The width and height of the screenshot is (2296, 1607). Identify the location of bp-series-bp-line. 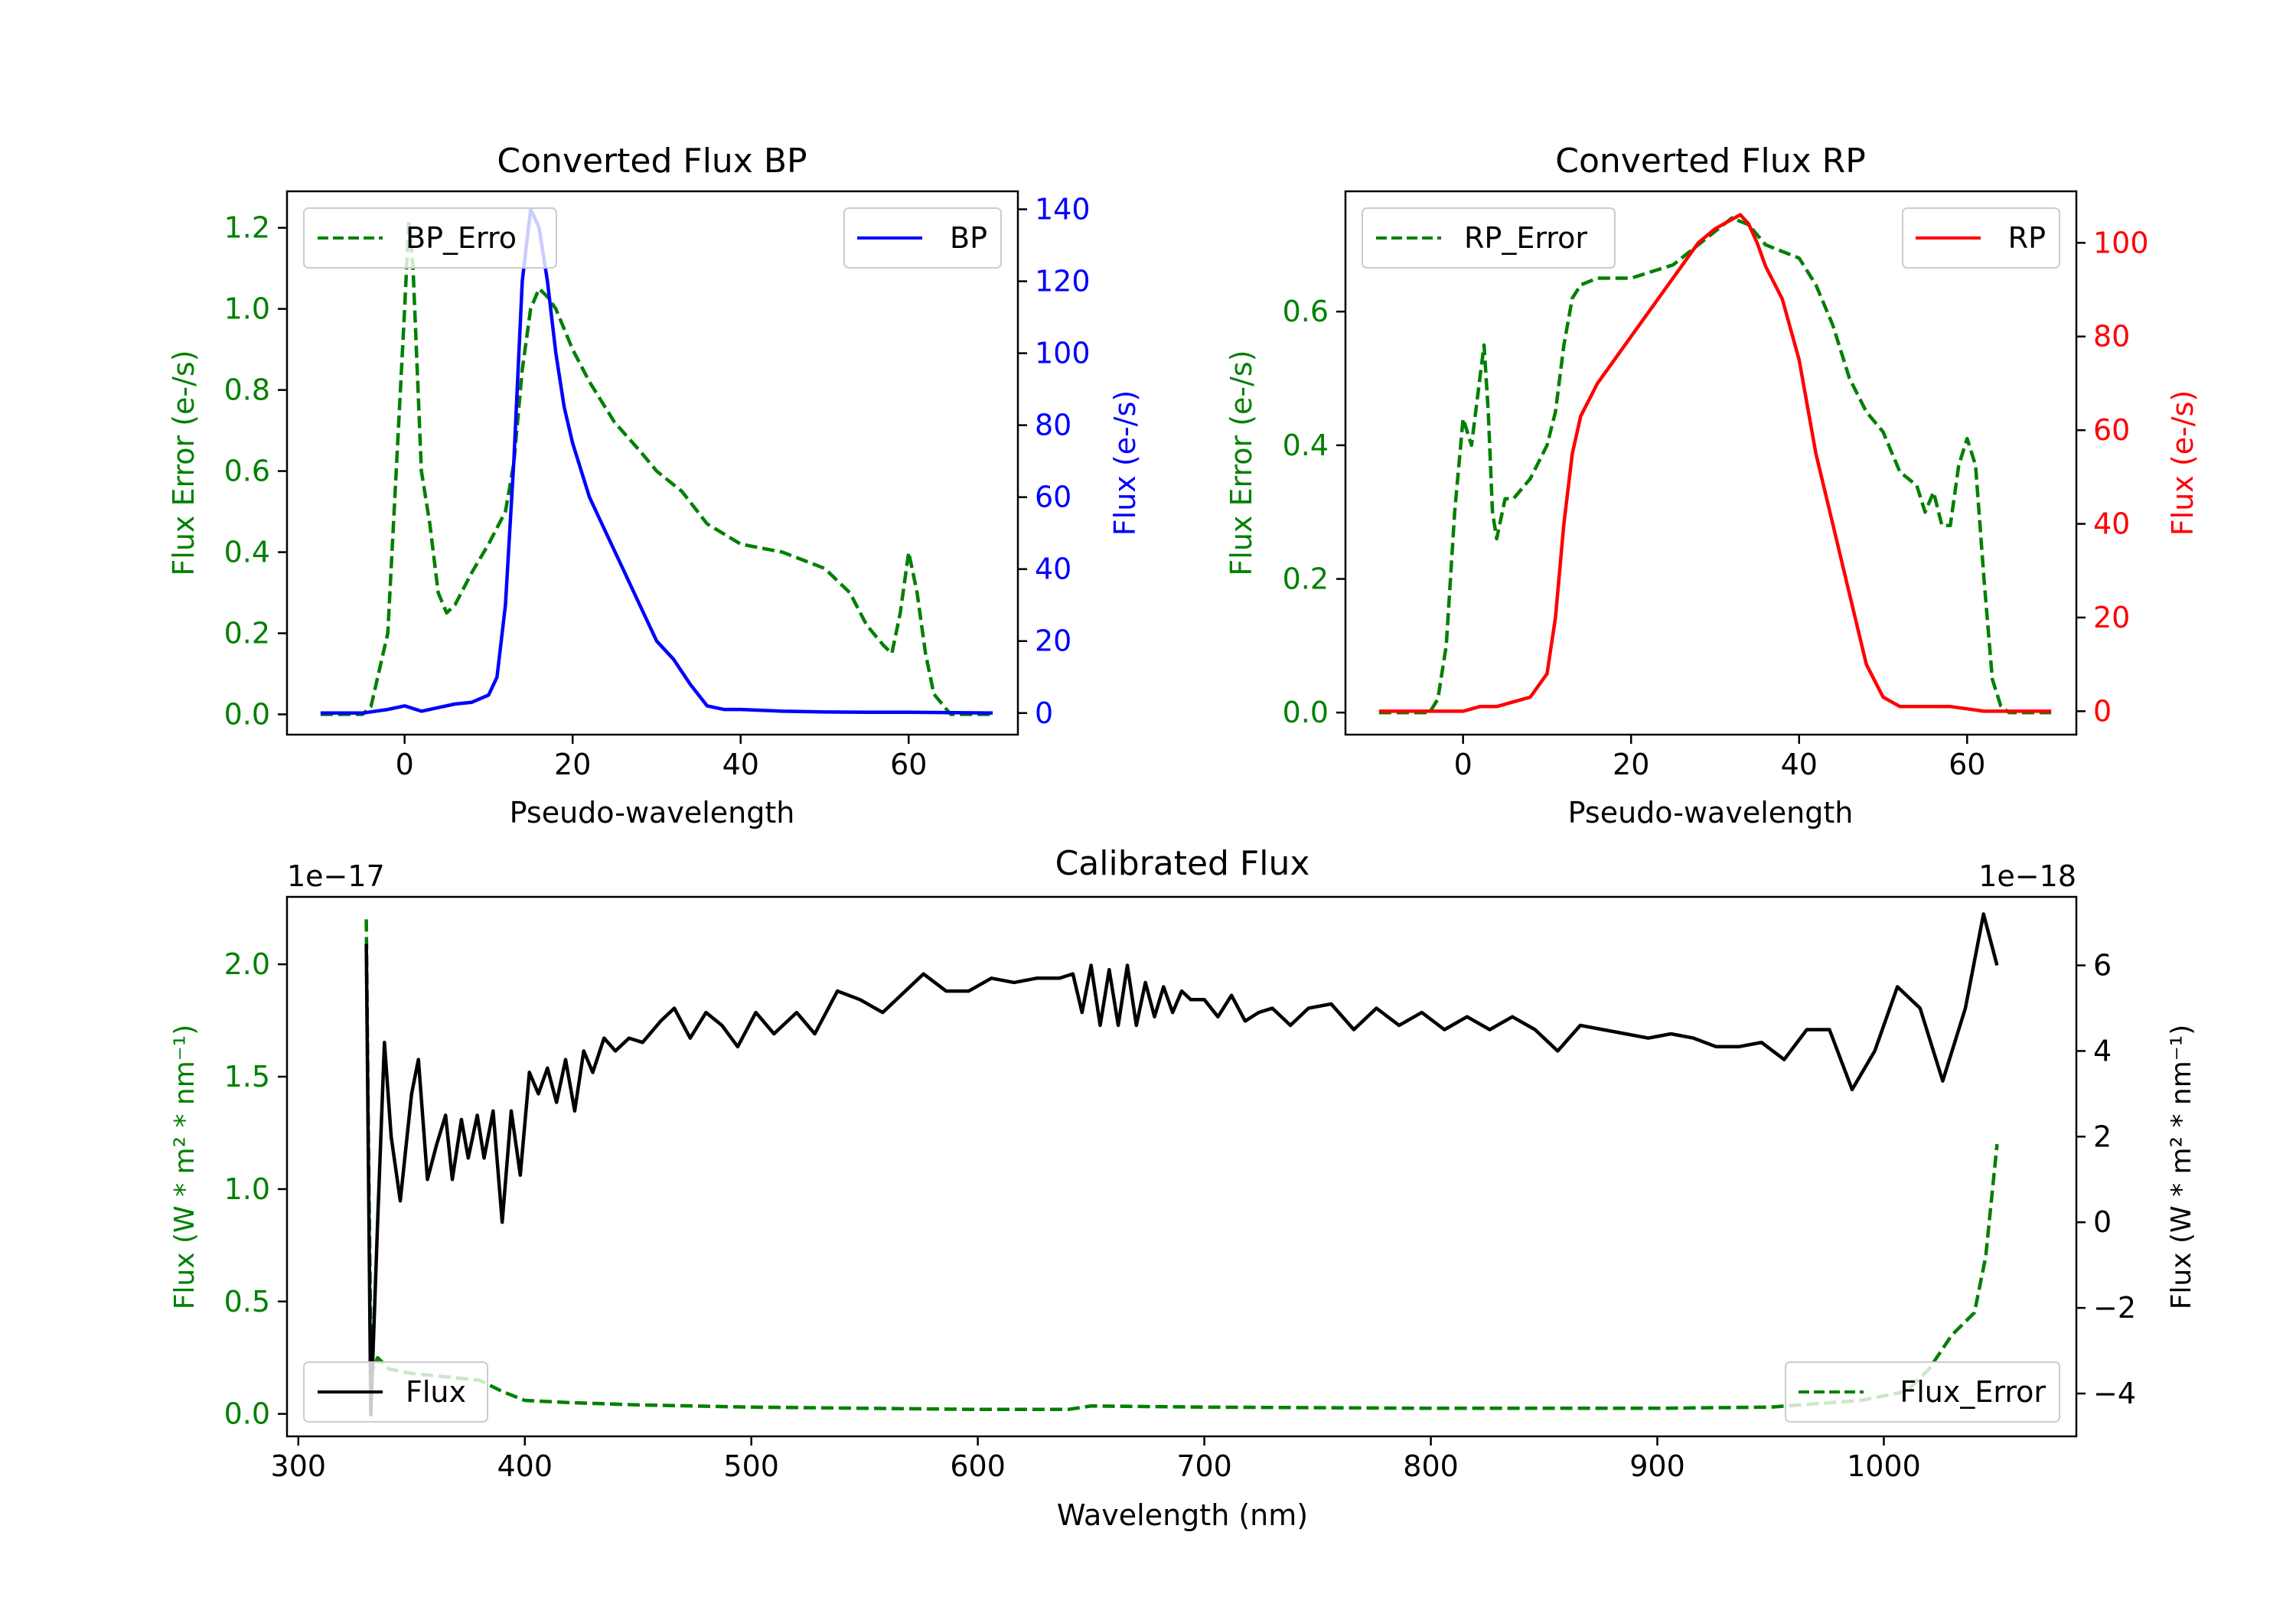
(656, 461).